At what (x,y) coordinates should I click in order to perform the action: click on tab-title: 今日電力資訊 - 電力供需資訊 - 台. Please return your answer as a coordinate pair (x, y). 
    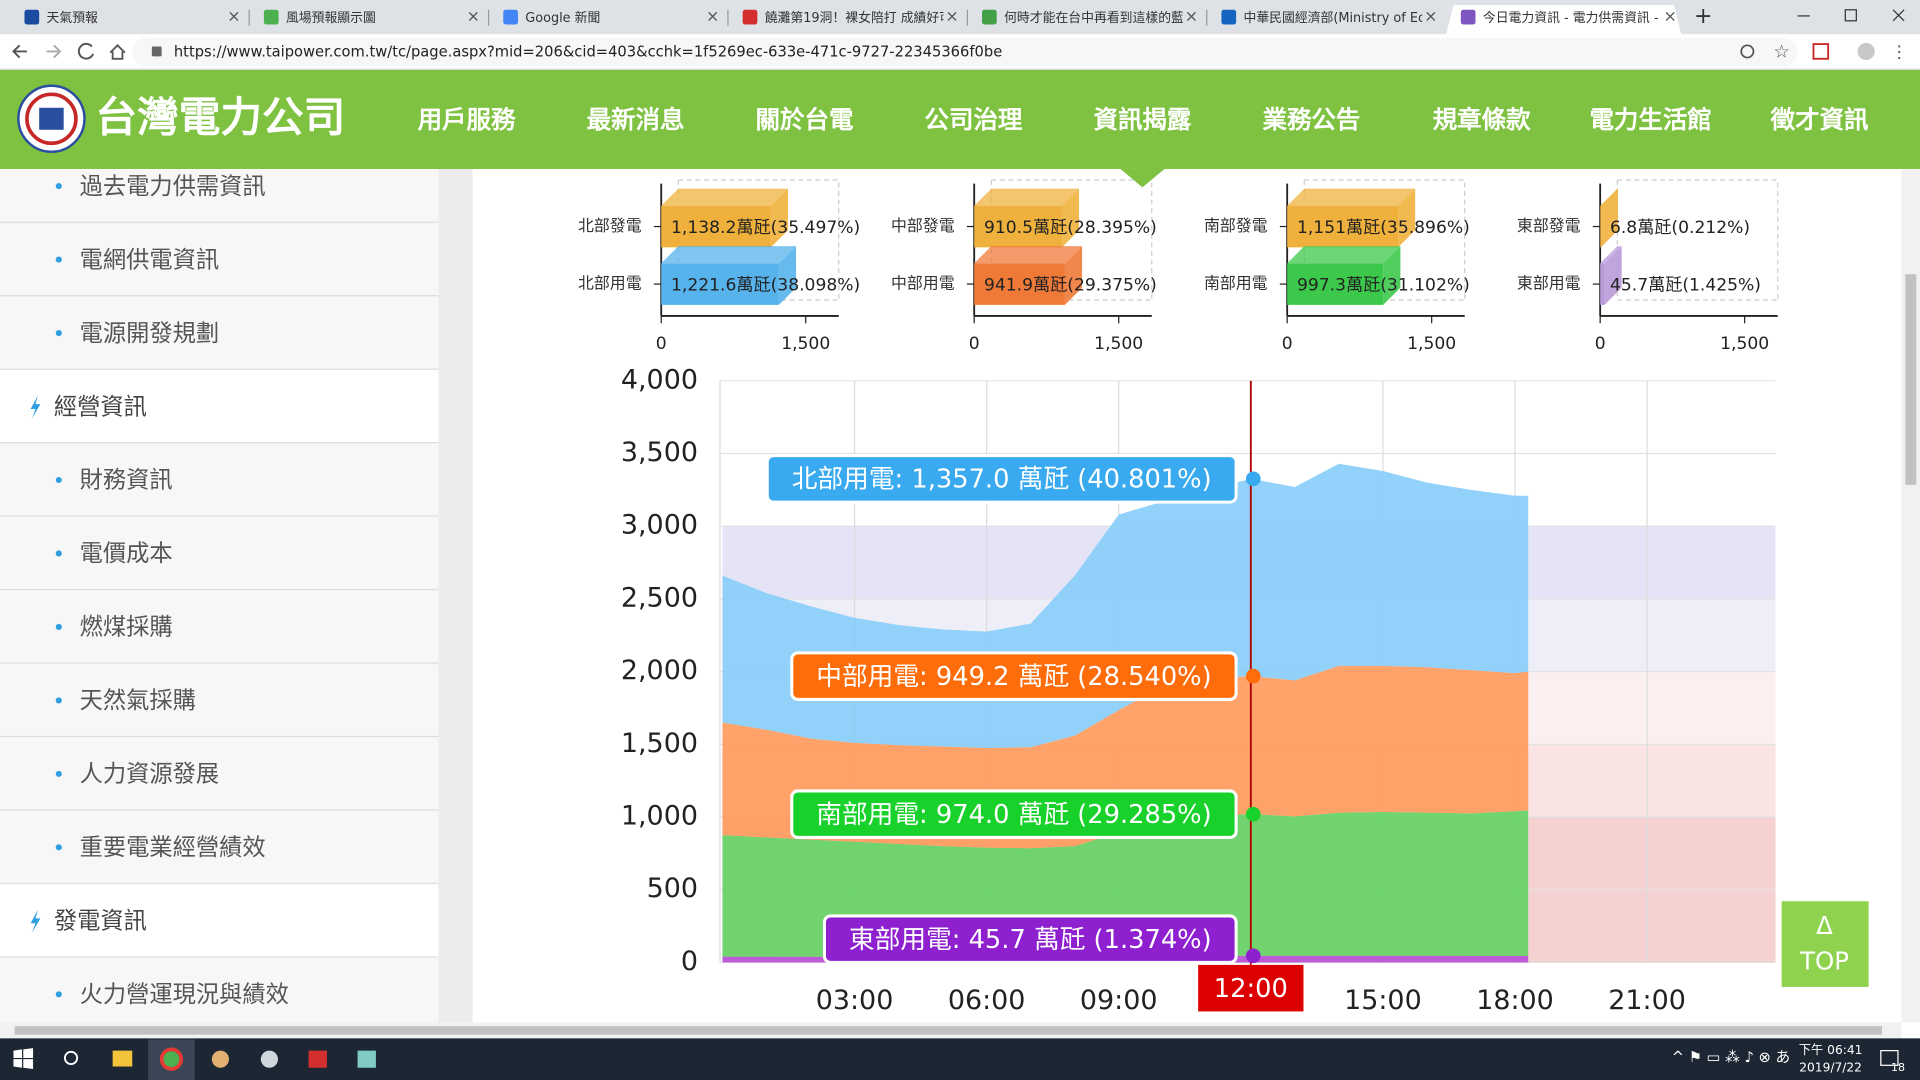
    Looking at the image, I should click on (1579, 18).